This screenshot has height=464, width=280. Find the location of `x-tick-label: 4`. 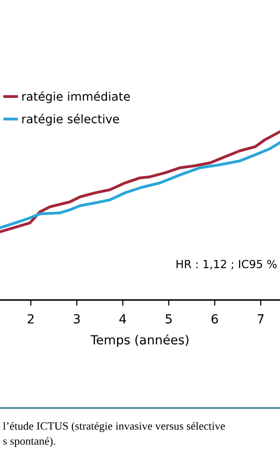

x-tick-label: 4 is located at coordinates (122, 319).